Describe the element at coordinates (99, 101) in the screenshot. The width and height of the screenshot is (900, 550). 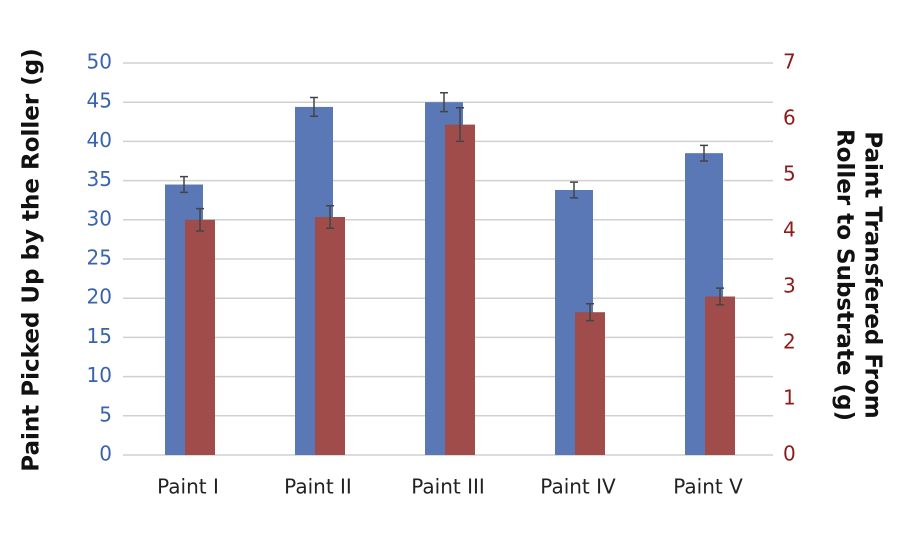
I see `y-tick-label: 45` at that location.